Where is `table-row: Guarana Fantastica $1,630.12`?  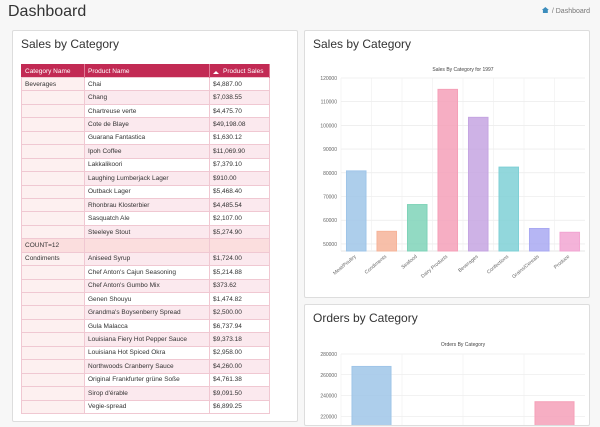
table-row: Guarana Fantastica $1,630.12 is located at coordinates (145, 138).